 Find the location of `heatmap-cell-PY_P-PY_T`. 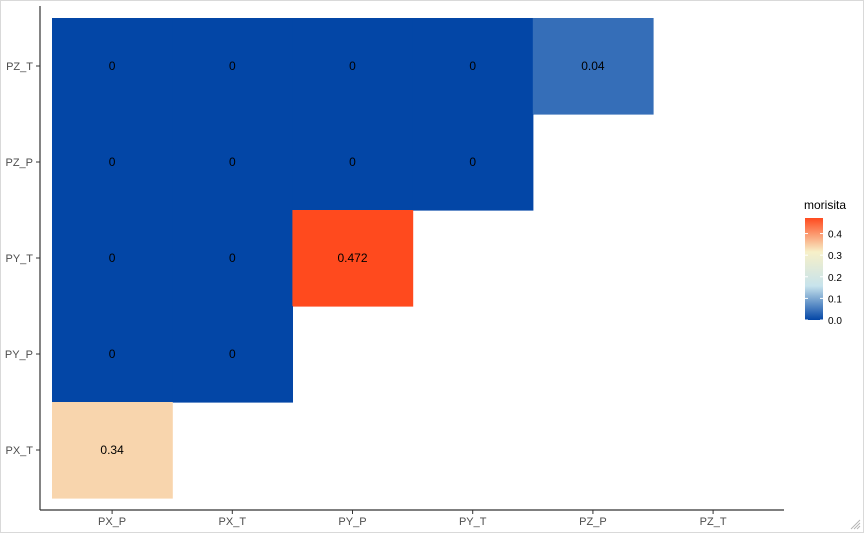

heatmap-cell-PY_P-PY_T is located at coordinates (353, 258).